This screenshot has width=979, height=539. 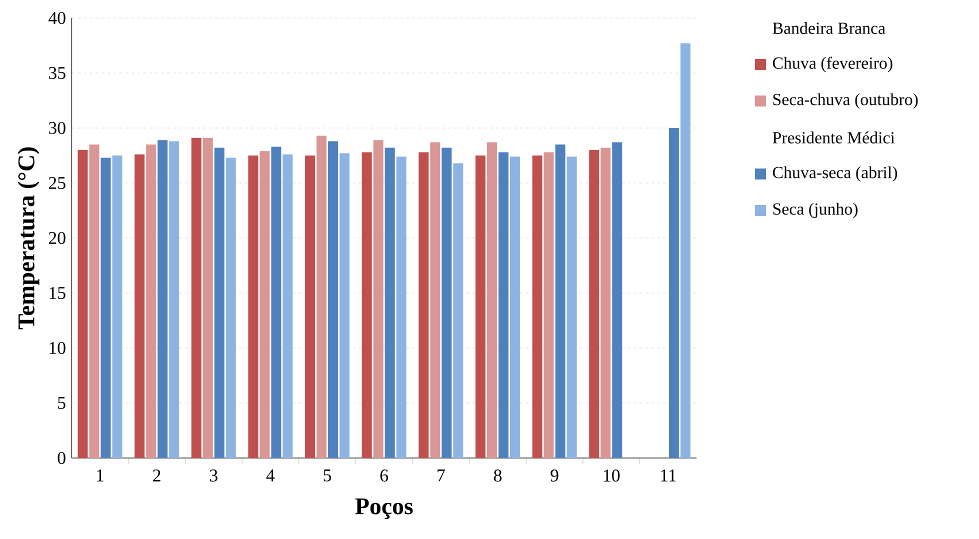 What do you see at coordinates (62, 458) in the screenshot?
I see `y-tick-label: 0` at bounding box center [62, 458].